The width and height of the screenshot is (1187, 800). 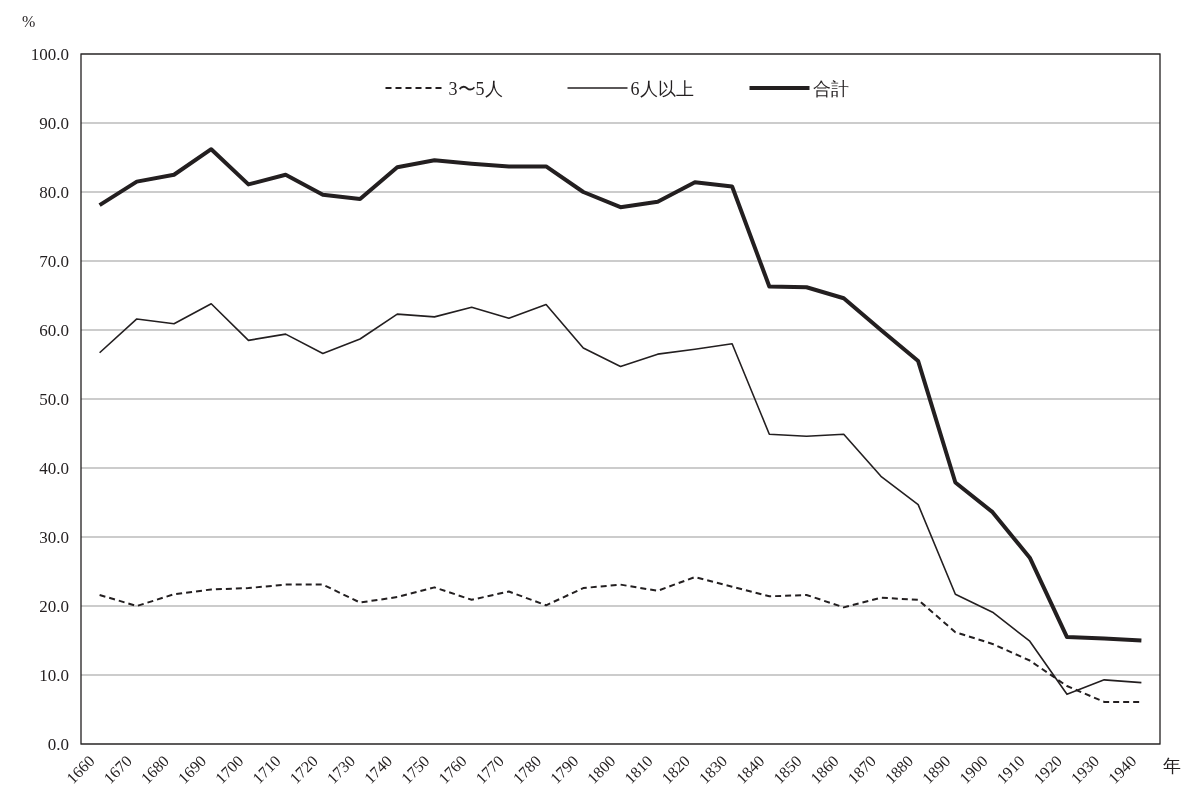 I want to click on x-axis-title: 年, so click(x=1172, y=766).